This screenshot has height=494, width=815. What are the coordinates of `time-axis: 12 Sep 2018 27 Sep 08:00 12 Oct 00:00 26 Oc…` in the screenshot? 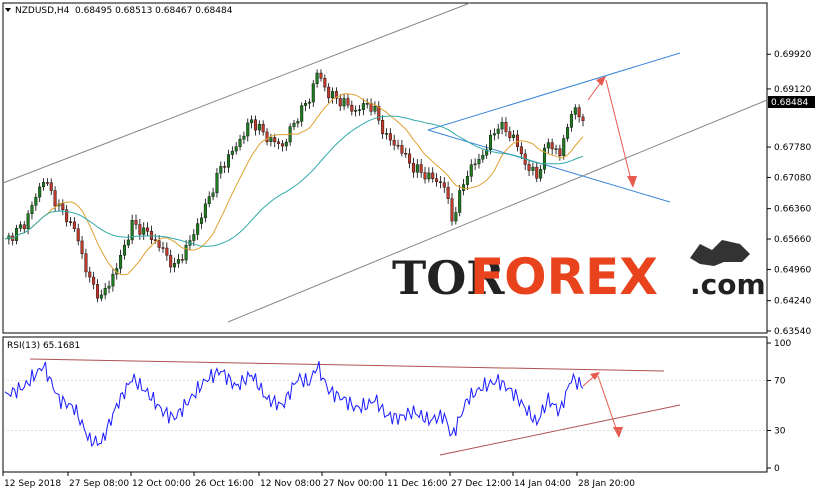 It's located at (318, 480).